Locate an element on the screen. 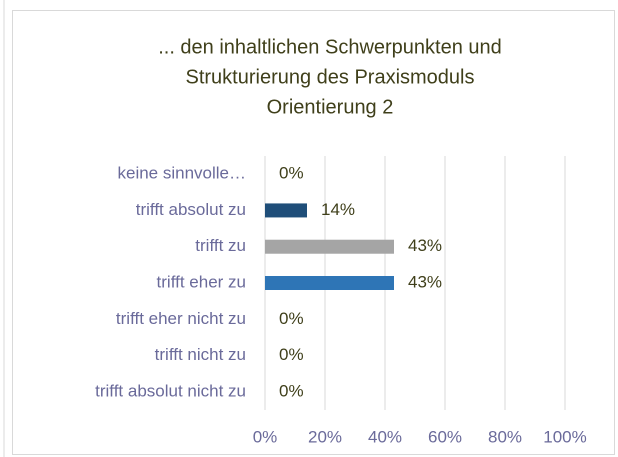  y-tick-label: trifft absolut nicht zu is located at coordinates (170, 390).